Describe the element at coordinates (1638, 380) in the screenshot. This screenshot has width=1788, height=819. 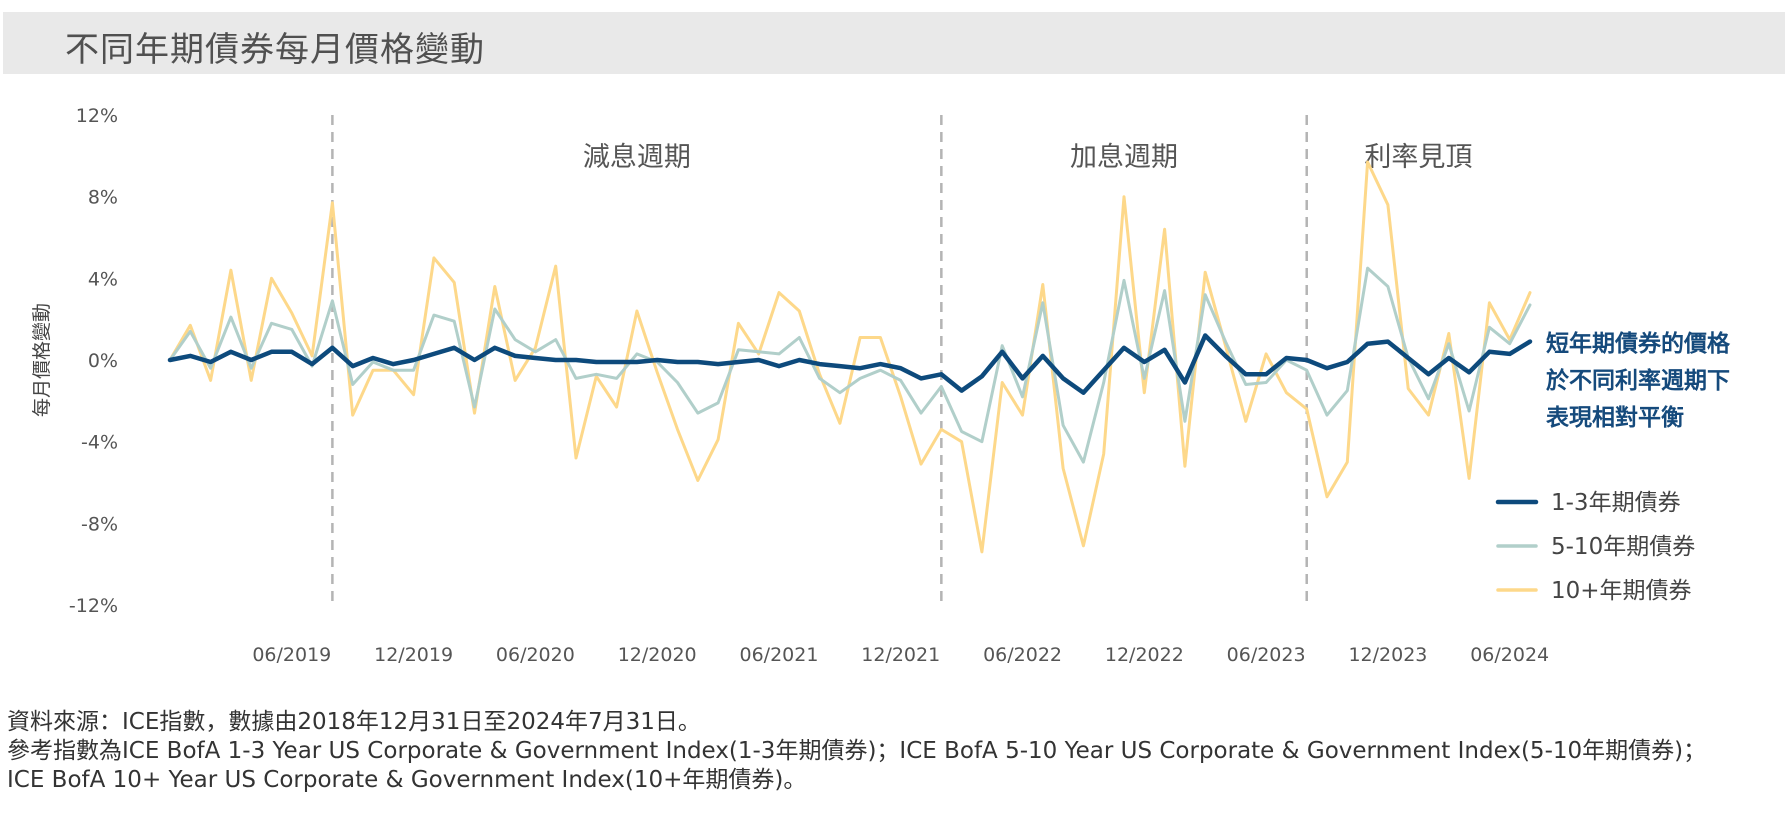
I see `annotation-line: 於不同利率週期下` at that location.